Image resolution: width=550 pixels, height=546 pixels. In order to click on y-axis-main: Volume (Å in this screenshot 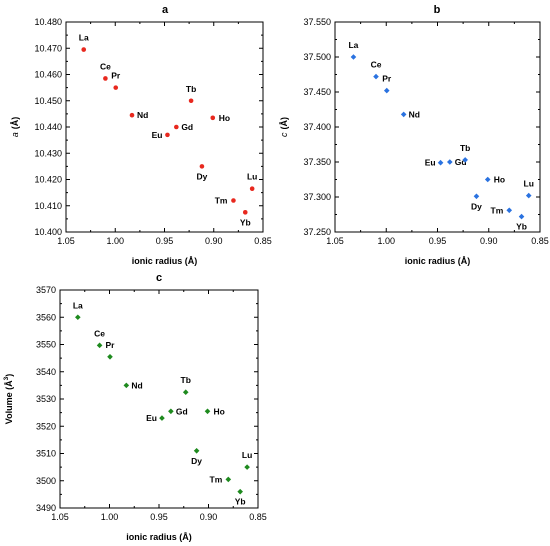, I will do `click(9, 402)`.